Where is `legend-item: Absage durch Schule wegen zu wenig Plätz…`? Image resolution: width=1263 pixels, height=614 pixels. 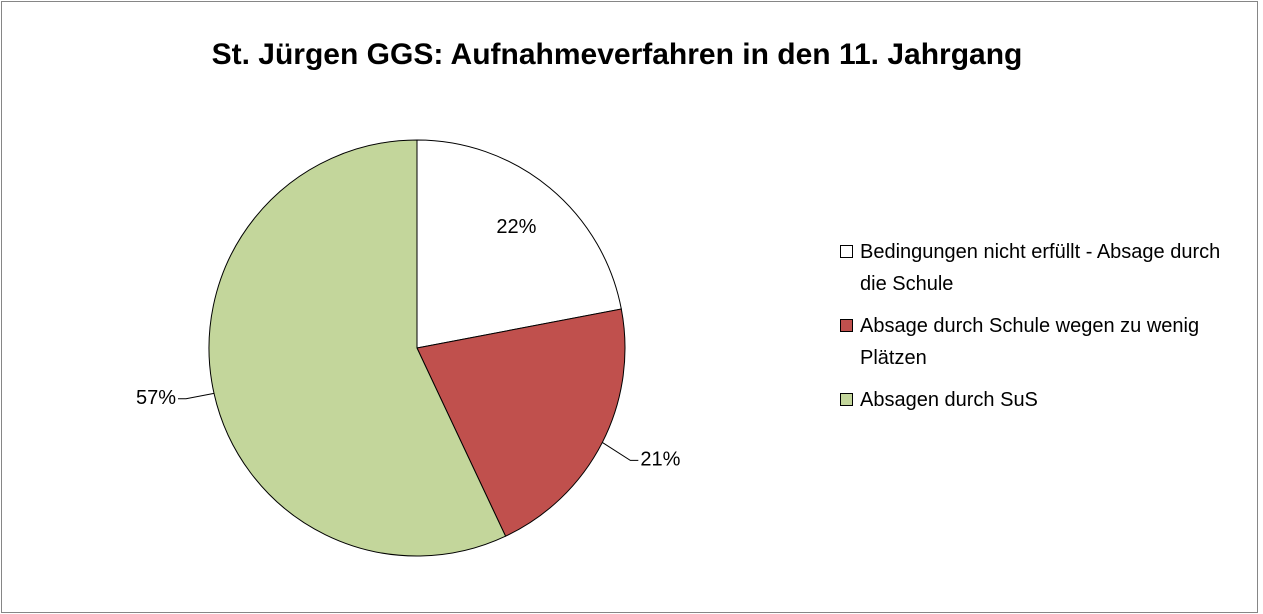
legend-item: Absage durch Schule wegen zu wenig Plätz… is located at coordinates (1043, 342).